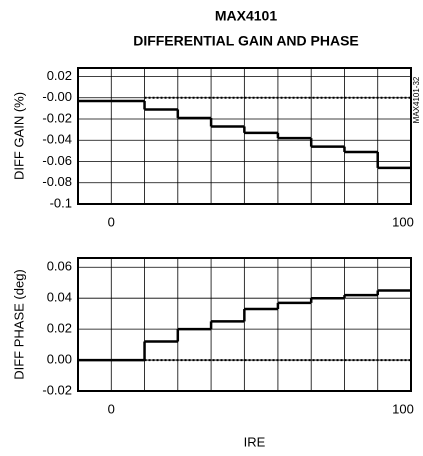 The image size is (423, 456). I want to click on y-axis-label: DIFF GAIN (%), so click(18, 136).